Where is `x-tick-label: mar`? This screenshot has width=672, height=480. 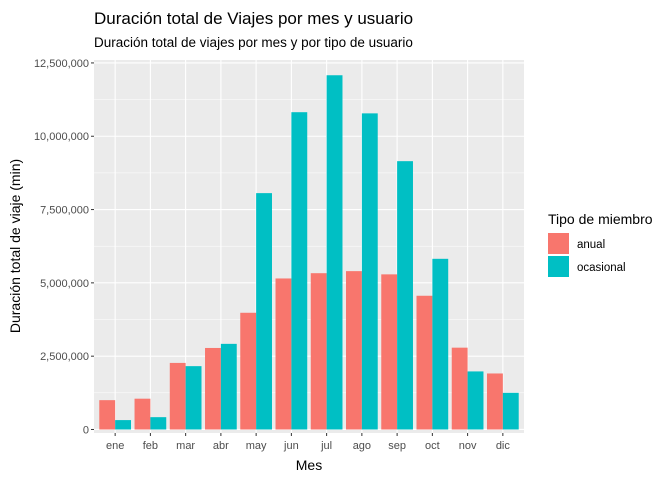
x-tick-label: mar is located at coordinates (185, 446).